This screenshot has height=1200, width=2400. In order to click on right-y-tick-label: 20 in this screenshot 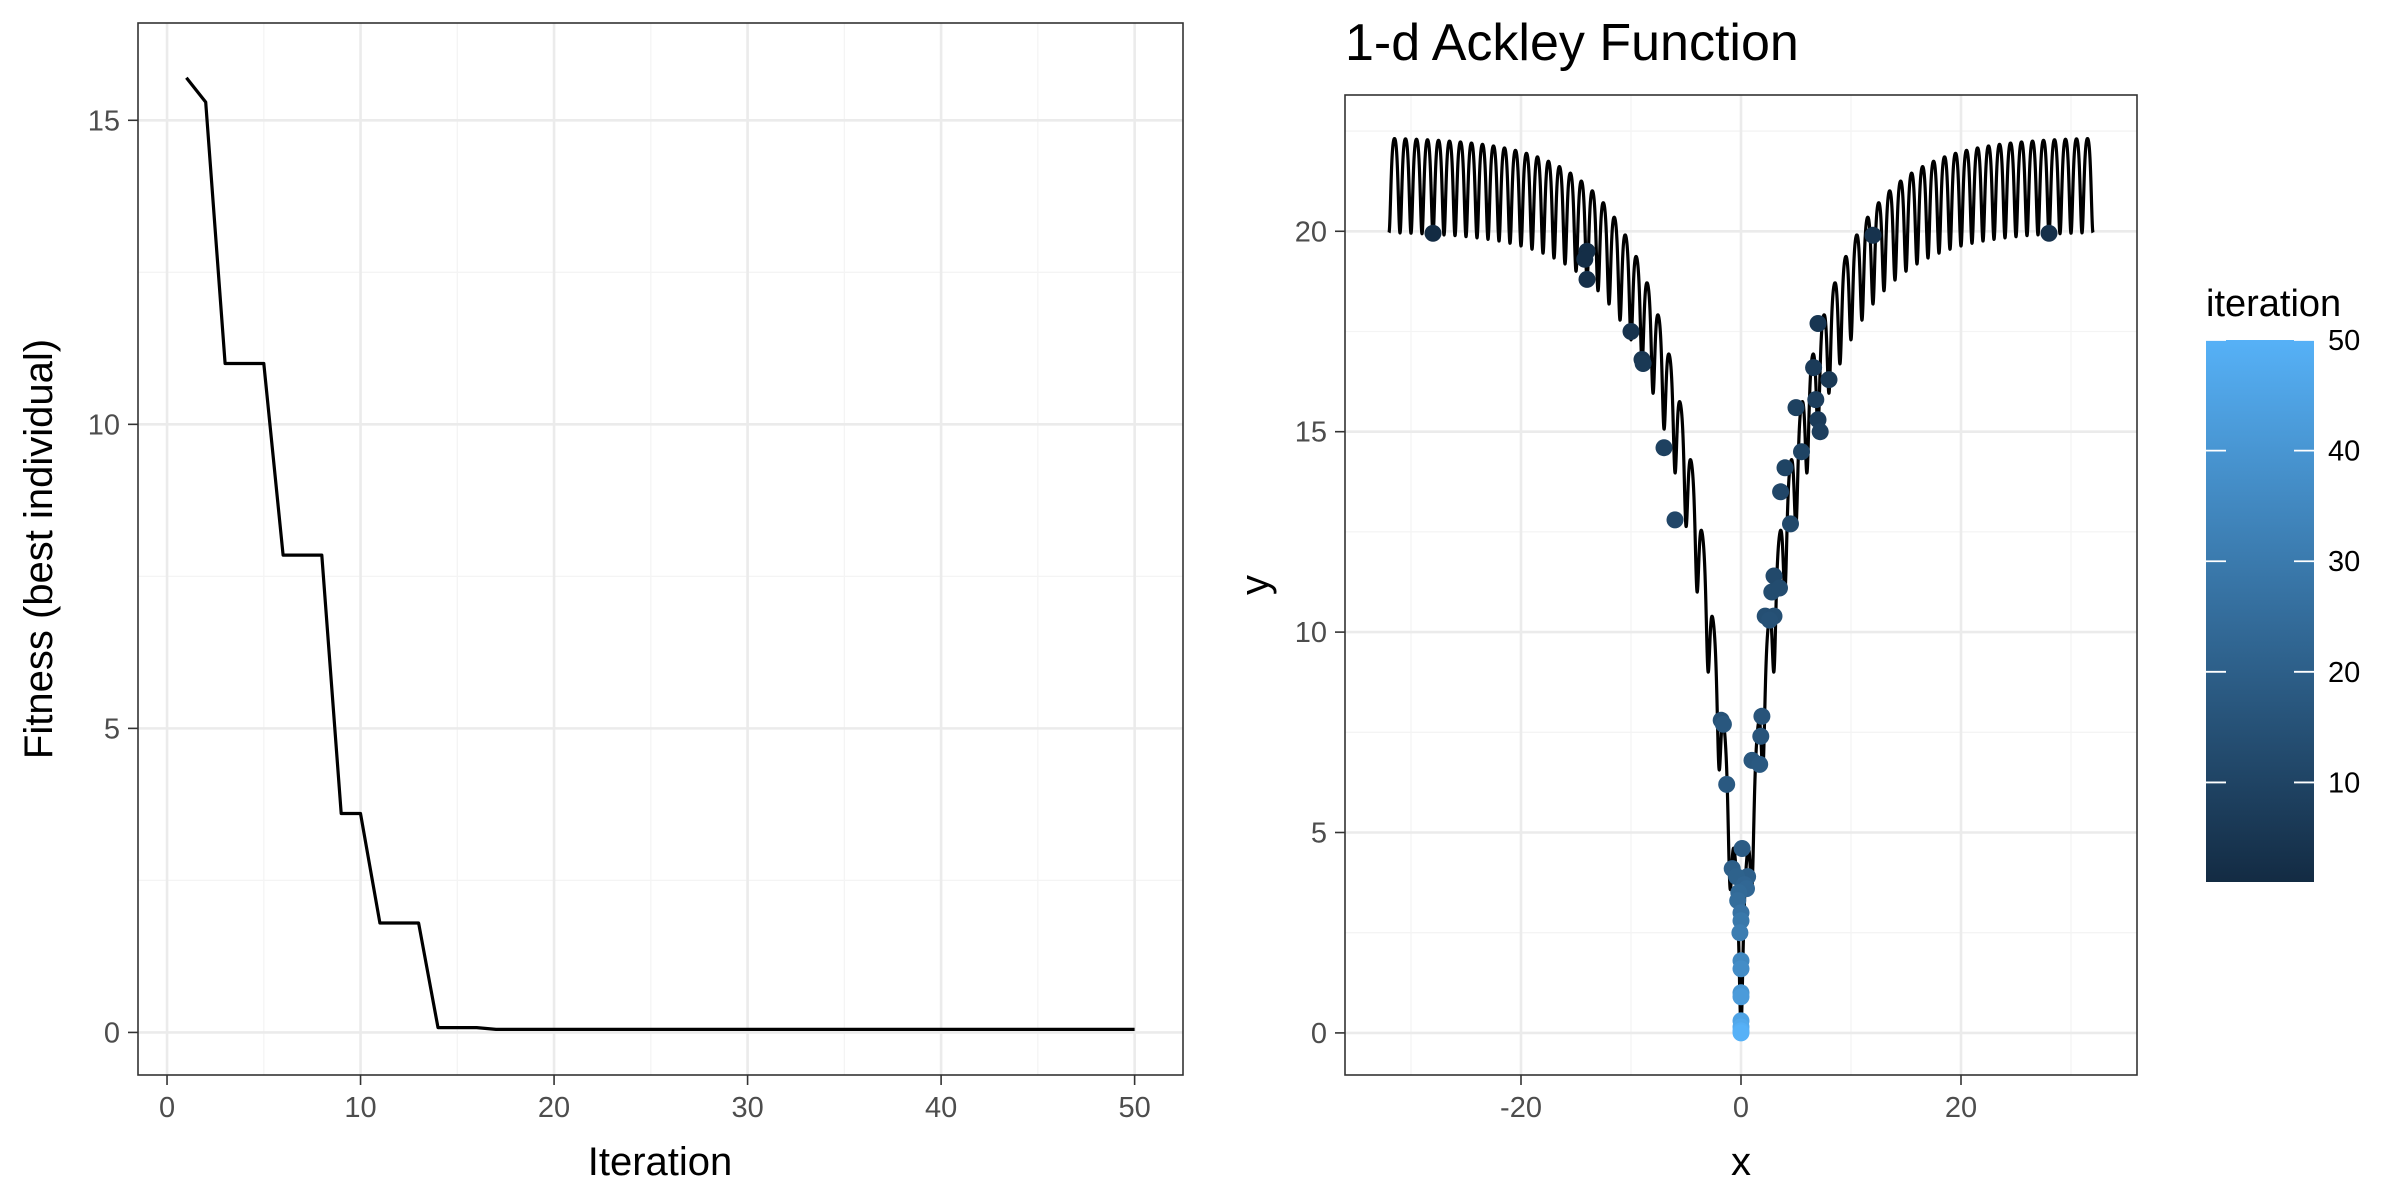, I will do `click(1311, 232)`.